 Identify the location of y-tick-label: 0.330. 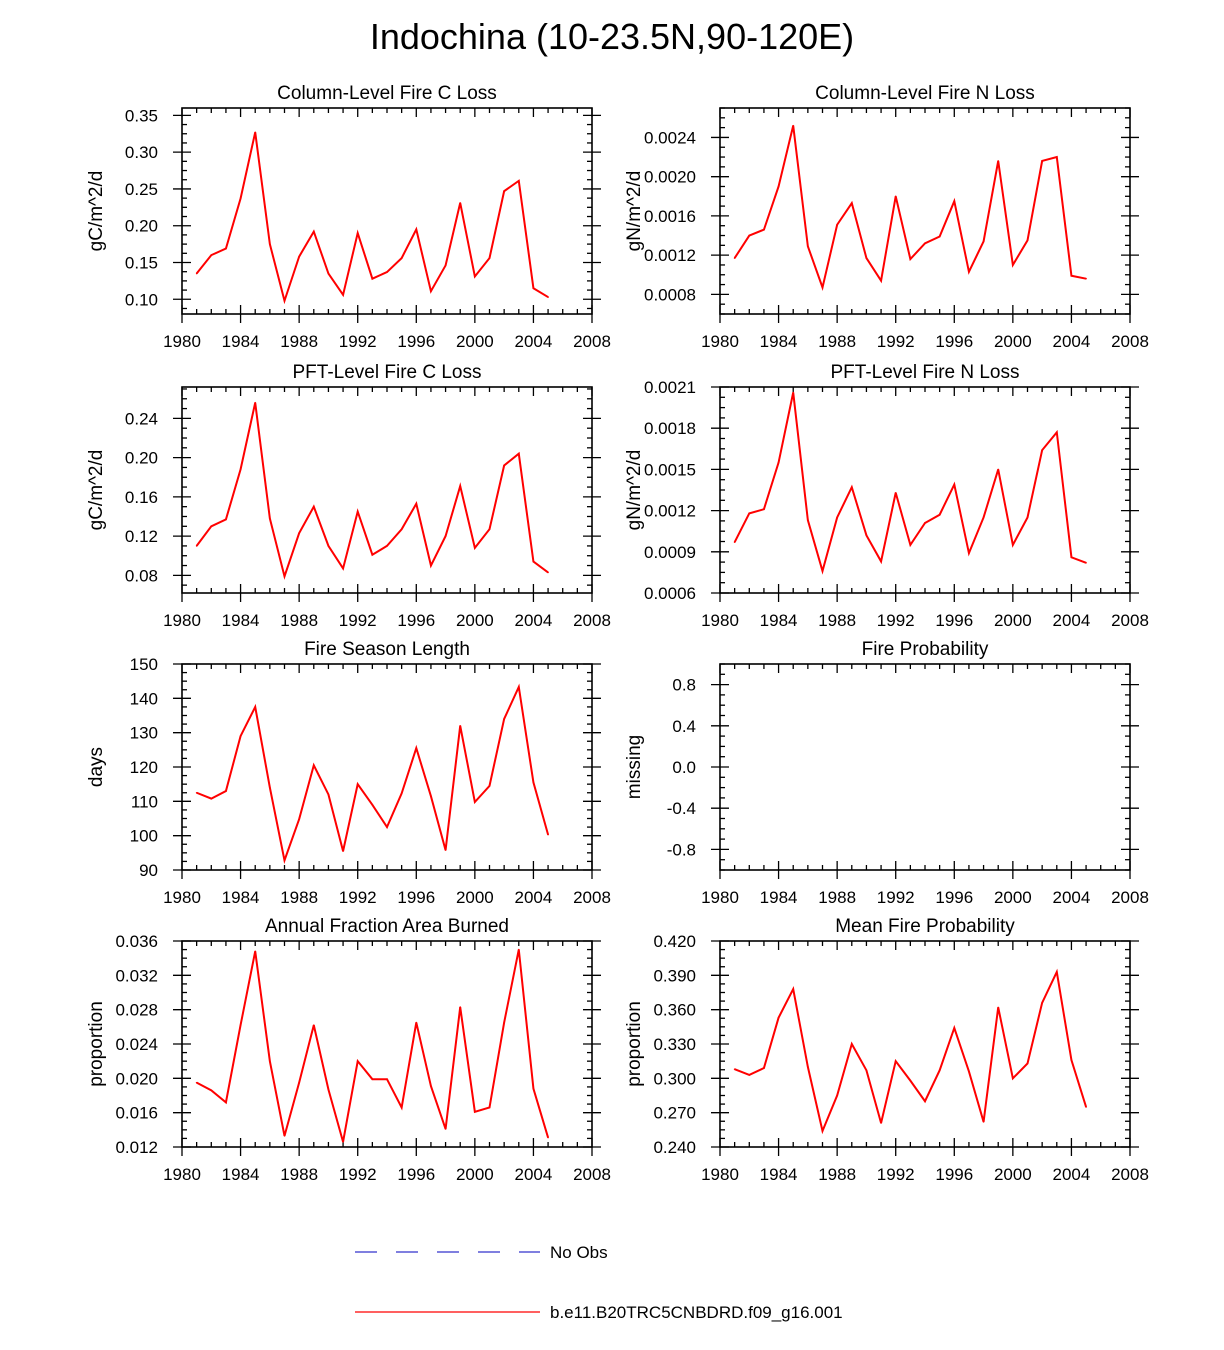
(674, 1044).